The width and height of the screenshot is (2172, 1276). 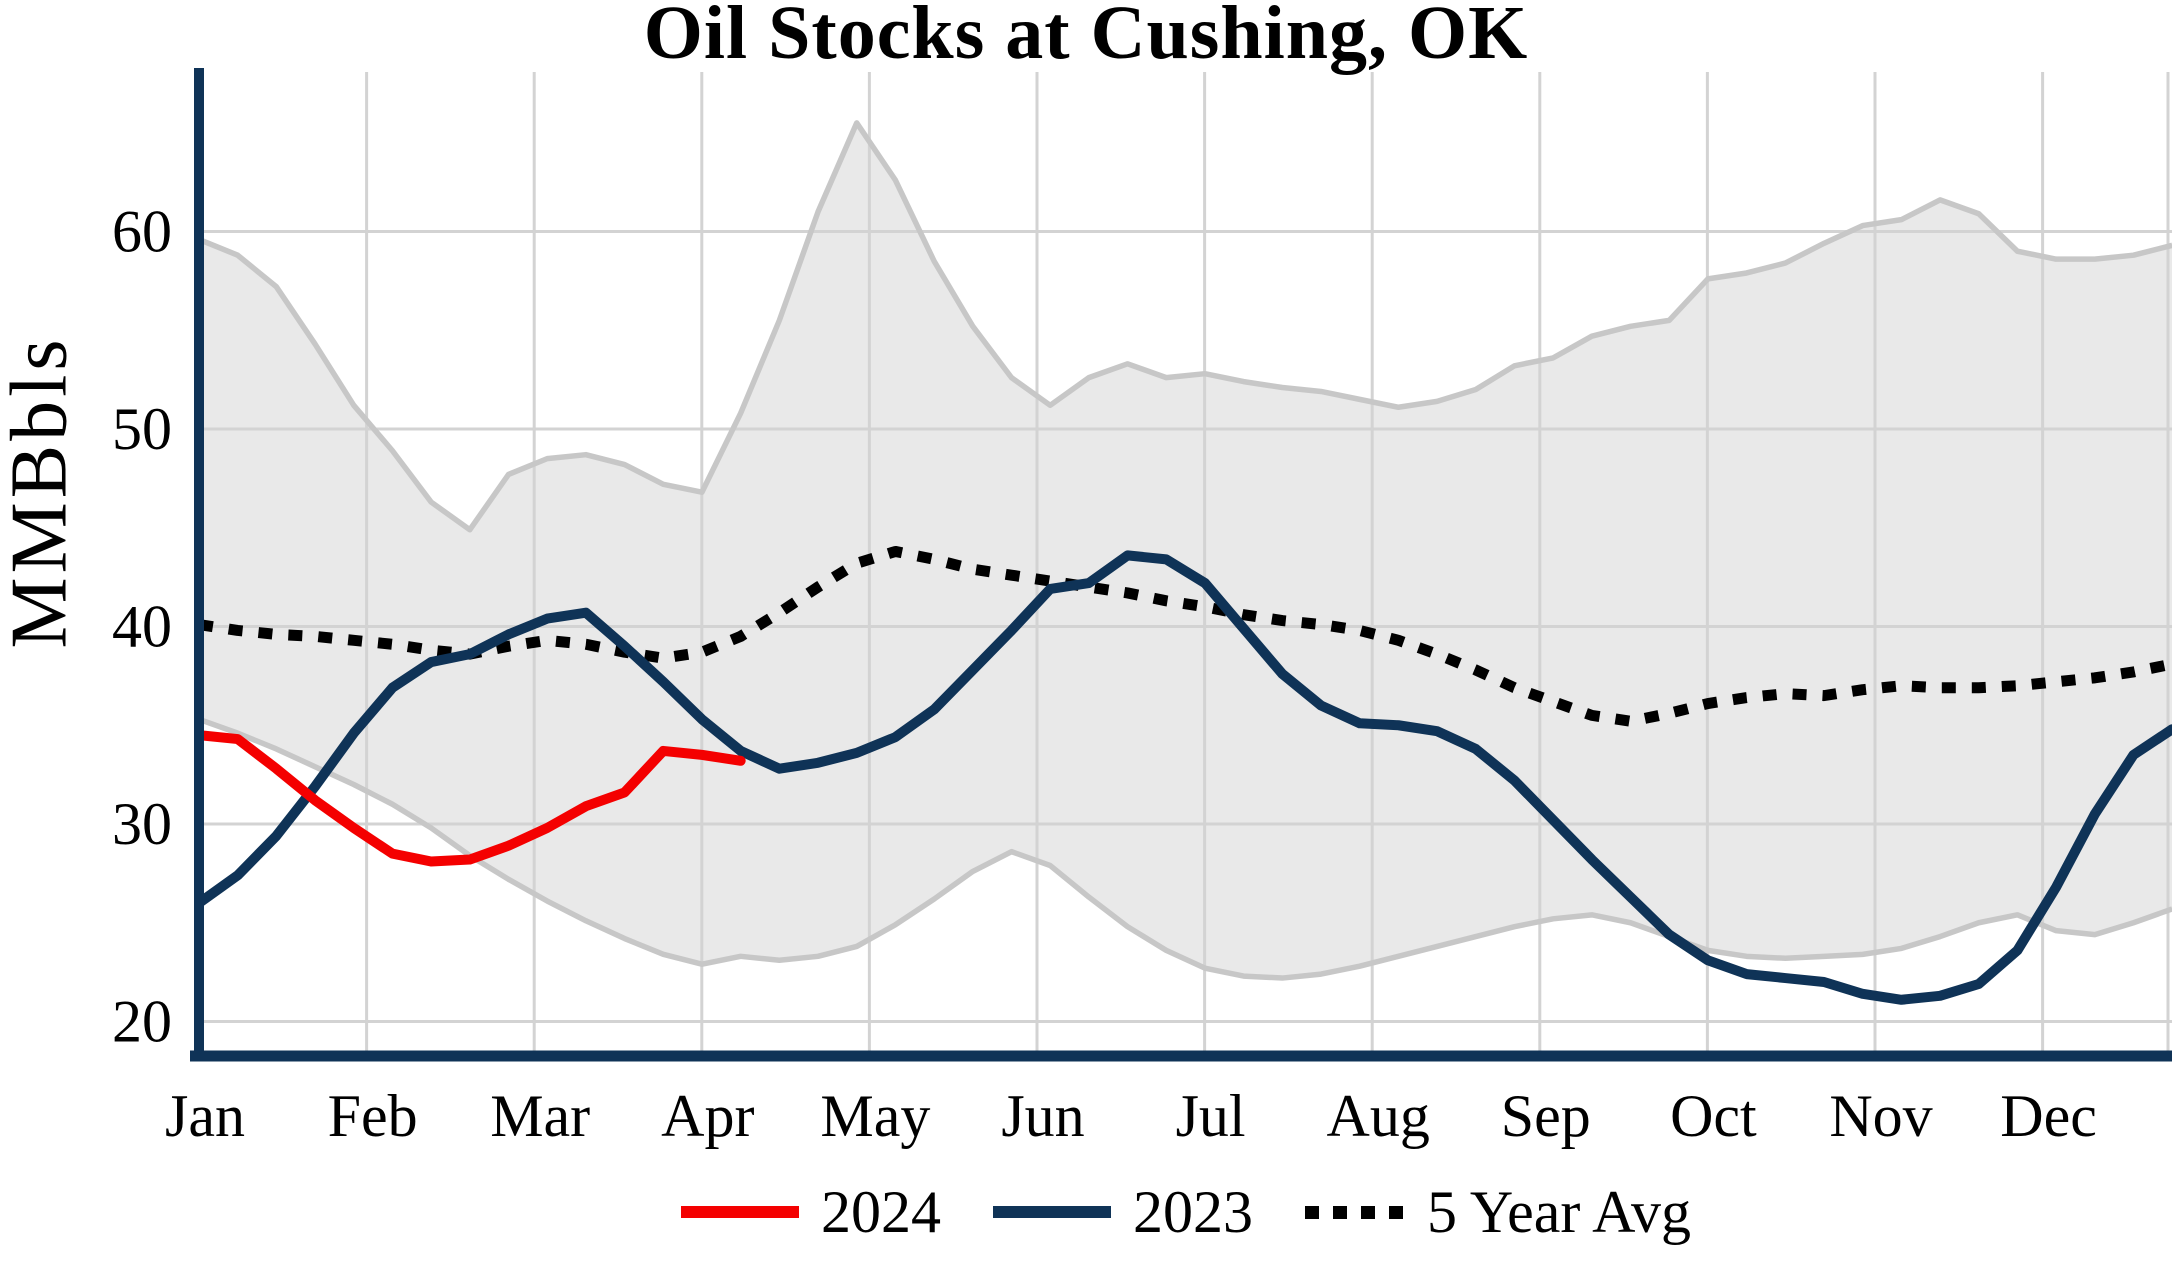 I want to click on legend-swatch-2023-line, so click(x=1052, y=1212).